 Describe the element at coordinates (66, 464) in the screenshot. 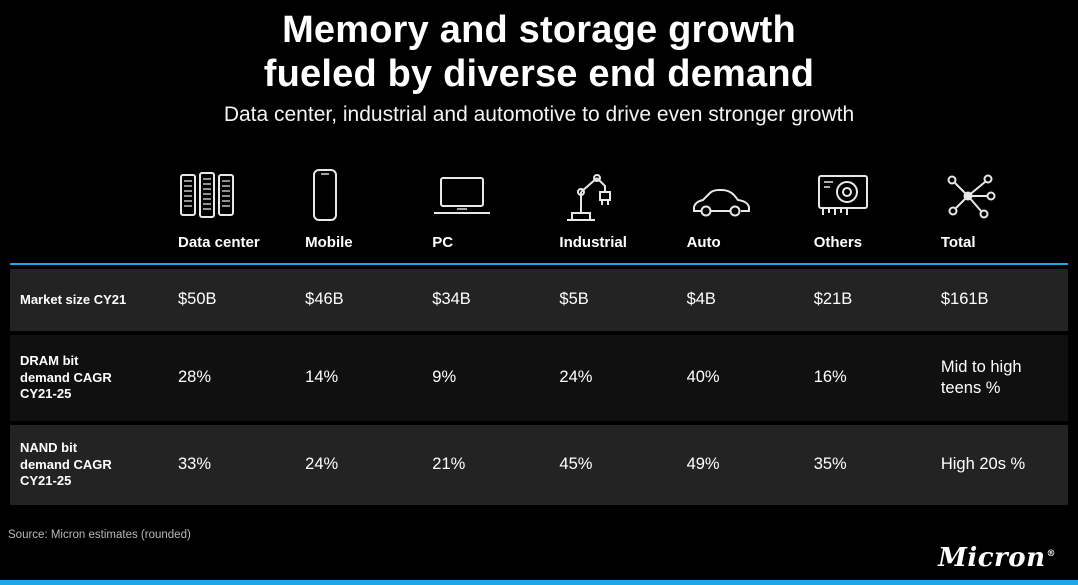

I see `row-label: NAND bit demand CAGR CY21-25` at that location.